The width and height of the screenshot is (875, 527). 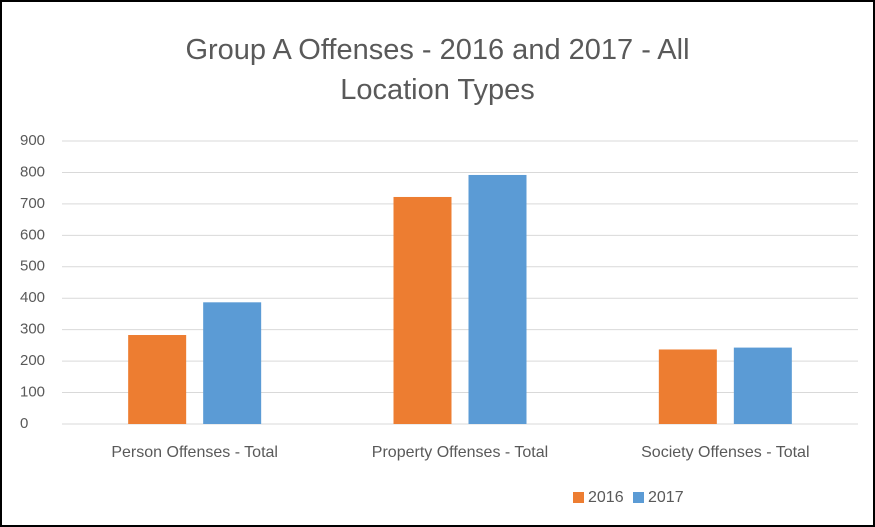 What do you see at coordinates (606, 497) in the screenshot?
I see `legend-label: 2016` at bounding box center [606, 497].